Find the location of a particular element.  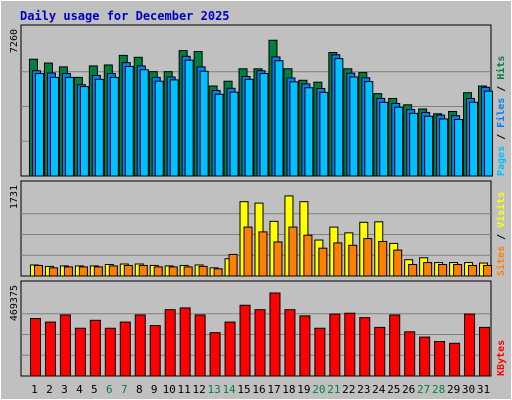

x-label-day-11: 11 is located at coordinates (184, 389).